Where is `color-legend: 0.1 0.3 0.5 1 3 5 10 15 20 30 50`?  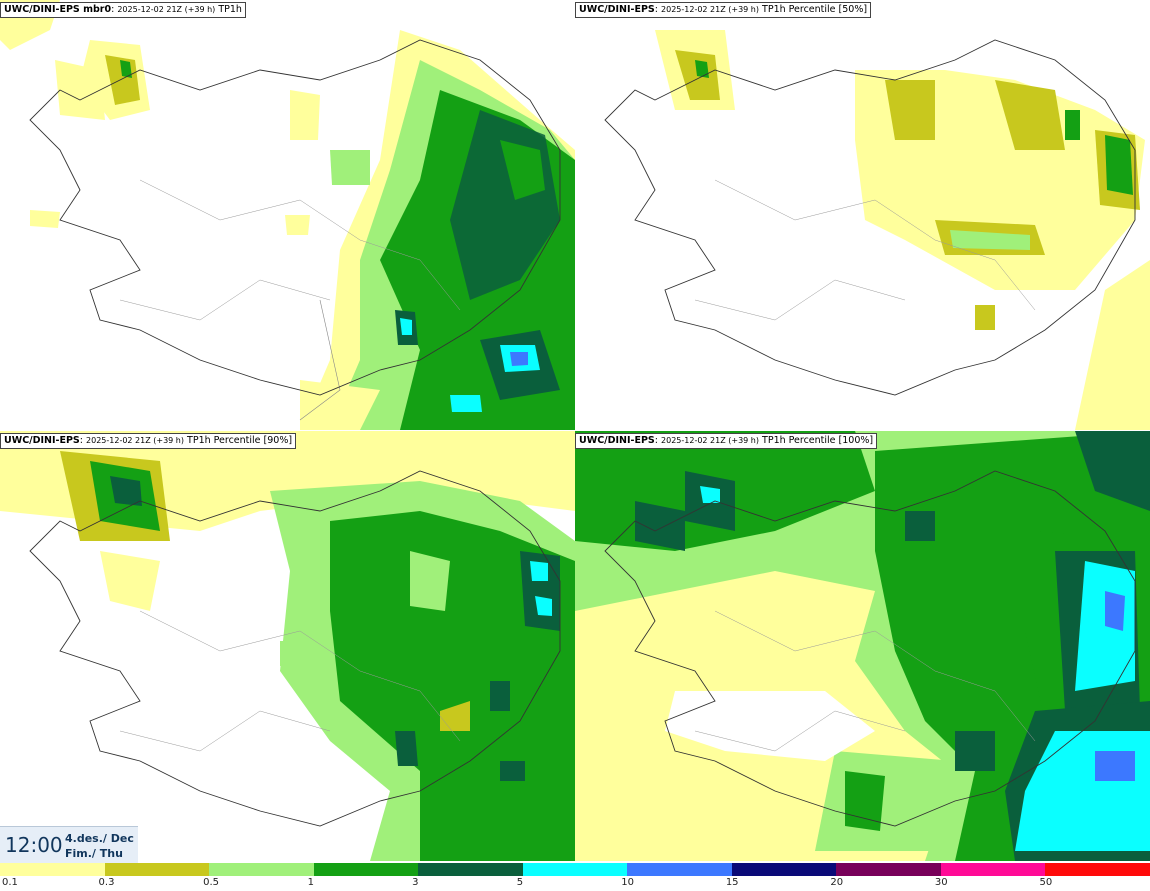 color-legend: 0.1 0.3 0.5 1 3 5 10 15 20 30 50 is located at coordinates (575, 877).